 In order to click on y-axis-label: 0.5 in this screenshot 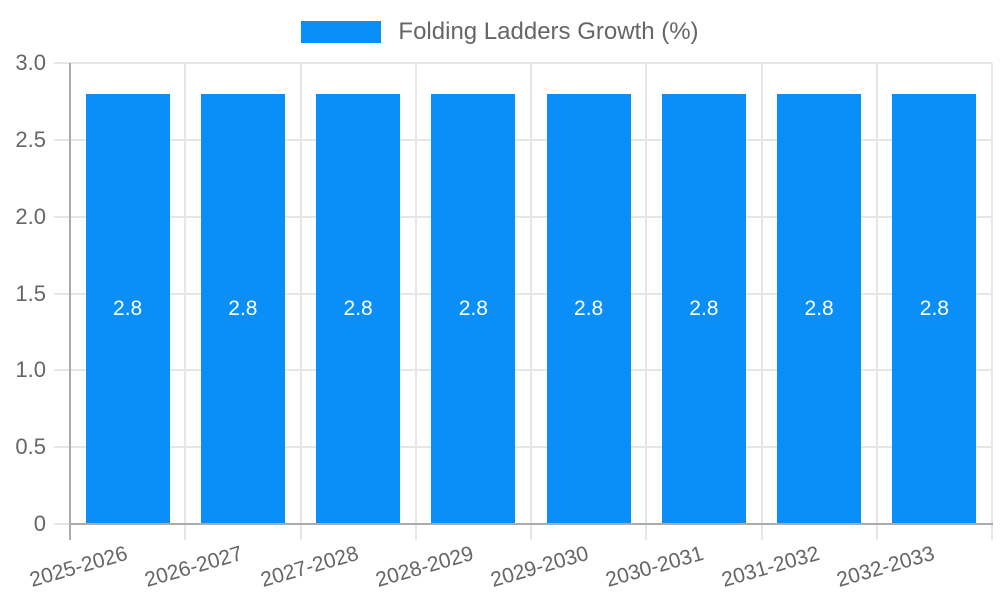, I will do `click(30, 447)`.